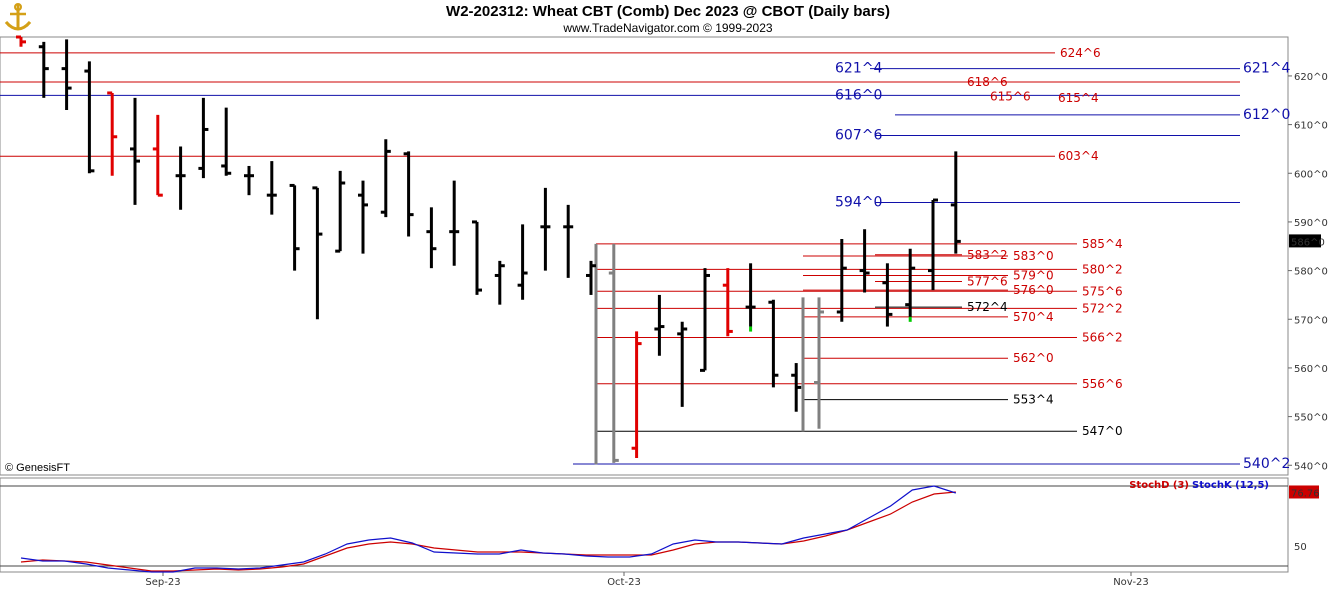 This screenshot has height=591, width=1336. I want to click on y-tick-label: 620^0, so click(1311, 77).